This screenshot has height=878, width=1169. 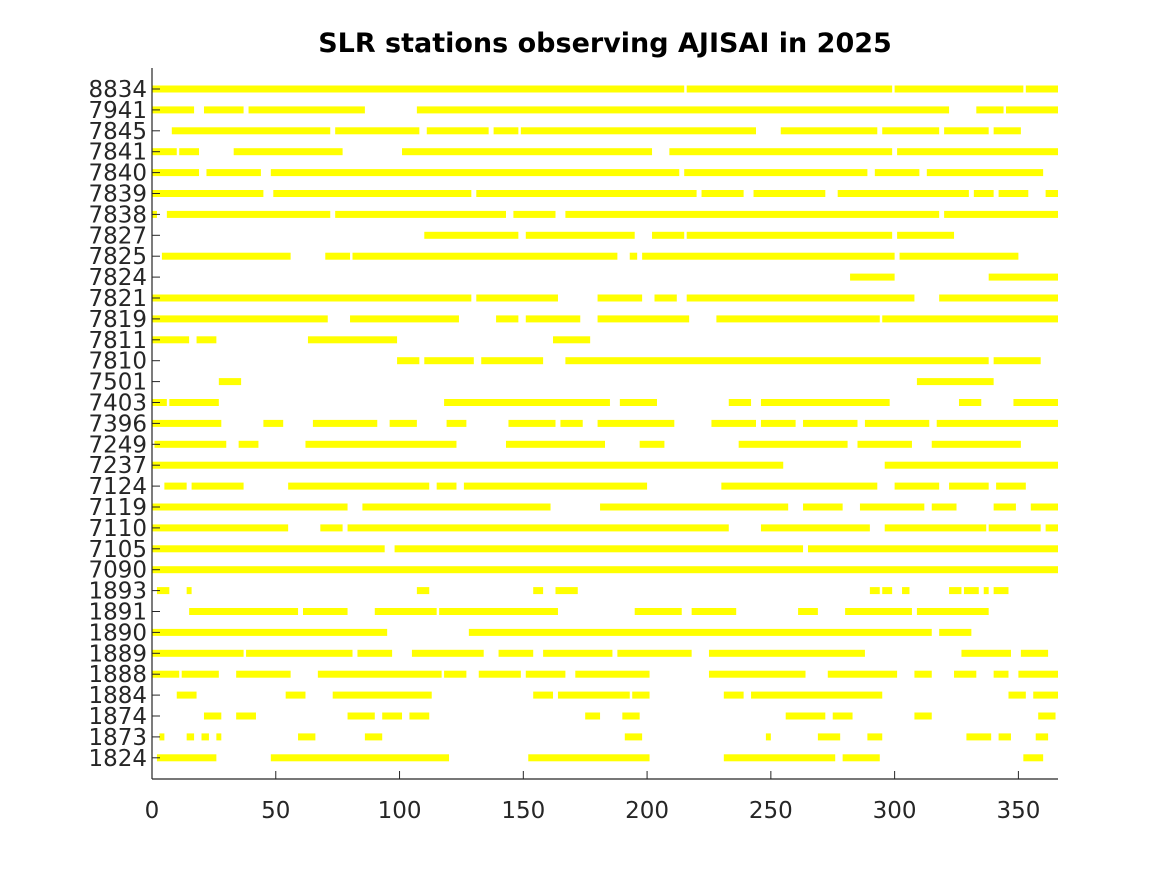 I want to click on y-tick-label-7841: 7841, so click(x=117, y=153).